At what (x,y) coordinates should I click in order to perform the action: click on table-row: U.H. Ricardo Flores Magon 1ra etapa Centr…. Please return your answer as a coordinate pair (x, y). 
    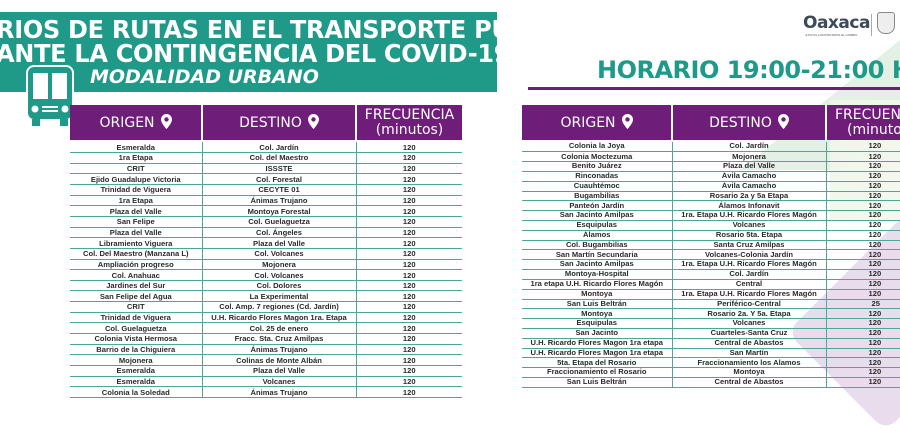
    Looking at the image, I should click on (711, 343).